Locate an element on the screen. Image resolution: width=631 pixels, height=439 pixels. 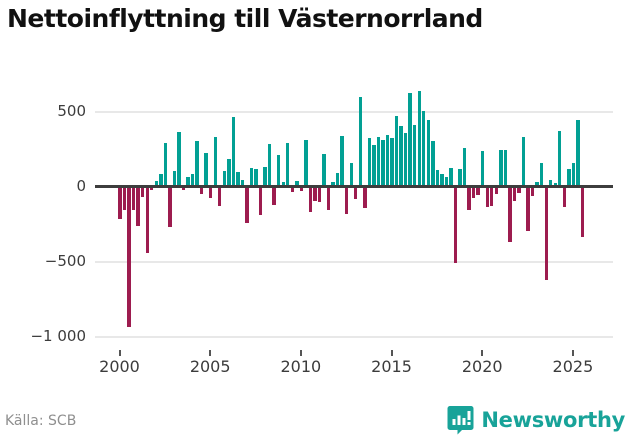
bar-2024Q2 is located at coordinates (560, 159).